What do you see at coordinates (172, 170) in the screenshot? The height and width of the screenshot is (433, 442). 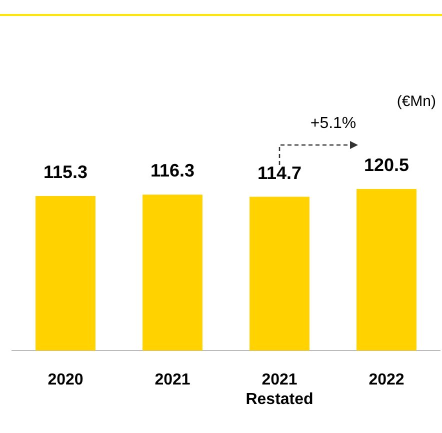 I see `data-label: 116.3` at bounding box center [172, 170].